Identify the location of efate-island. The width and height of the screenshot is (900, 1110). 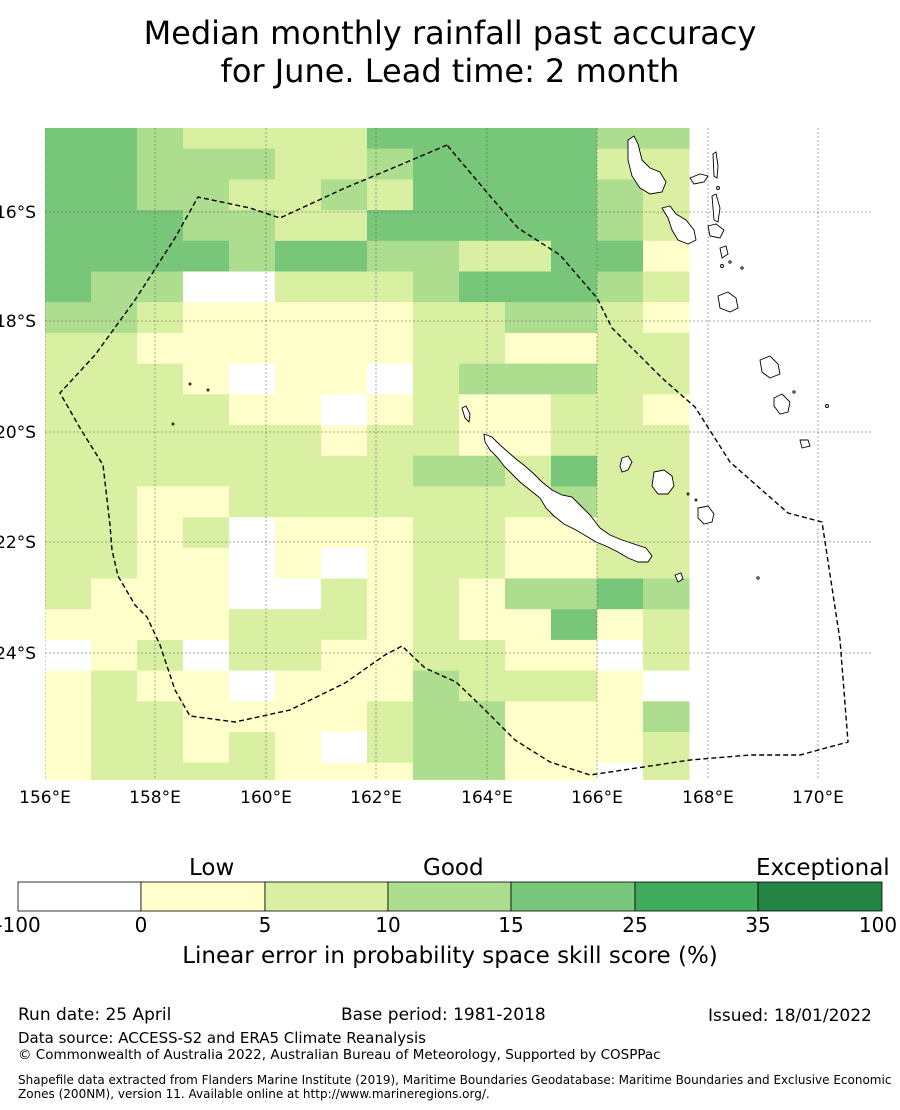
(728, 302).